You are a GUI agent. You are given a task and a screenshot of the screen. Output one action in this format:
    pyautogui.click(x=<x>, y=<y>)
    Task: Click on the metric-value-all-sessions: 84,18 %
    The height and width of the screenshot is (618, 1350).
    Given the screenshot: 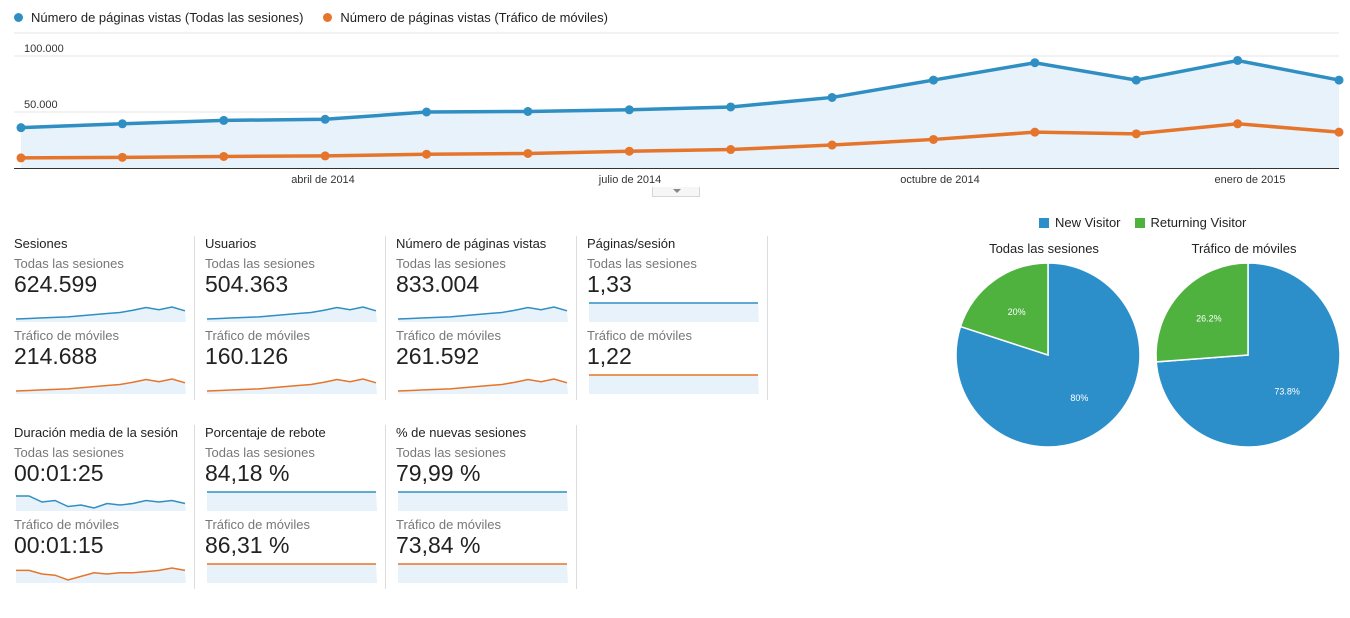 What is the action you would take?
    pyautogui.click(x=247, y=473)
    